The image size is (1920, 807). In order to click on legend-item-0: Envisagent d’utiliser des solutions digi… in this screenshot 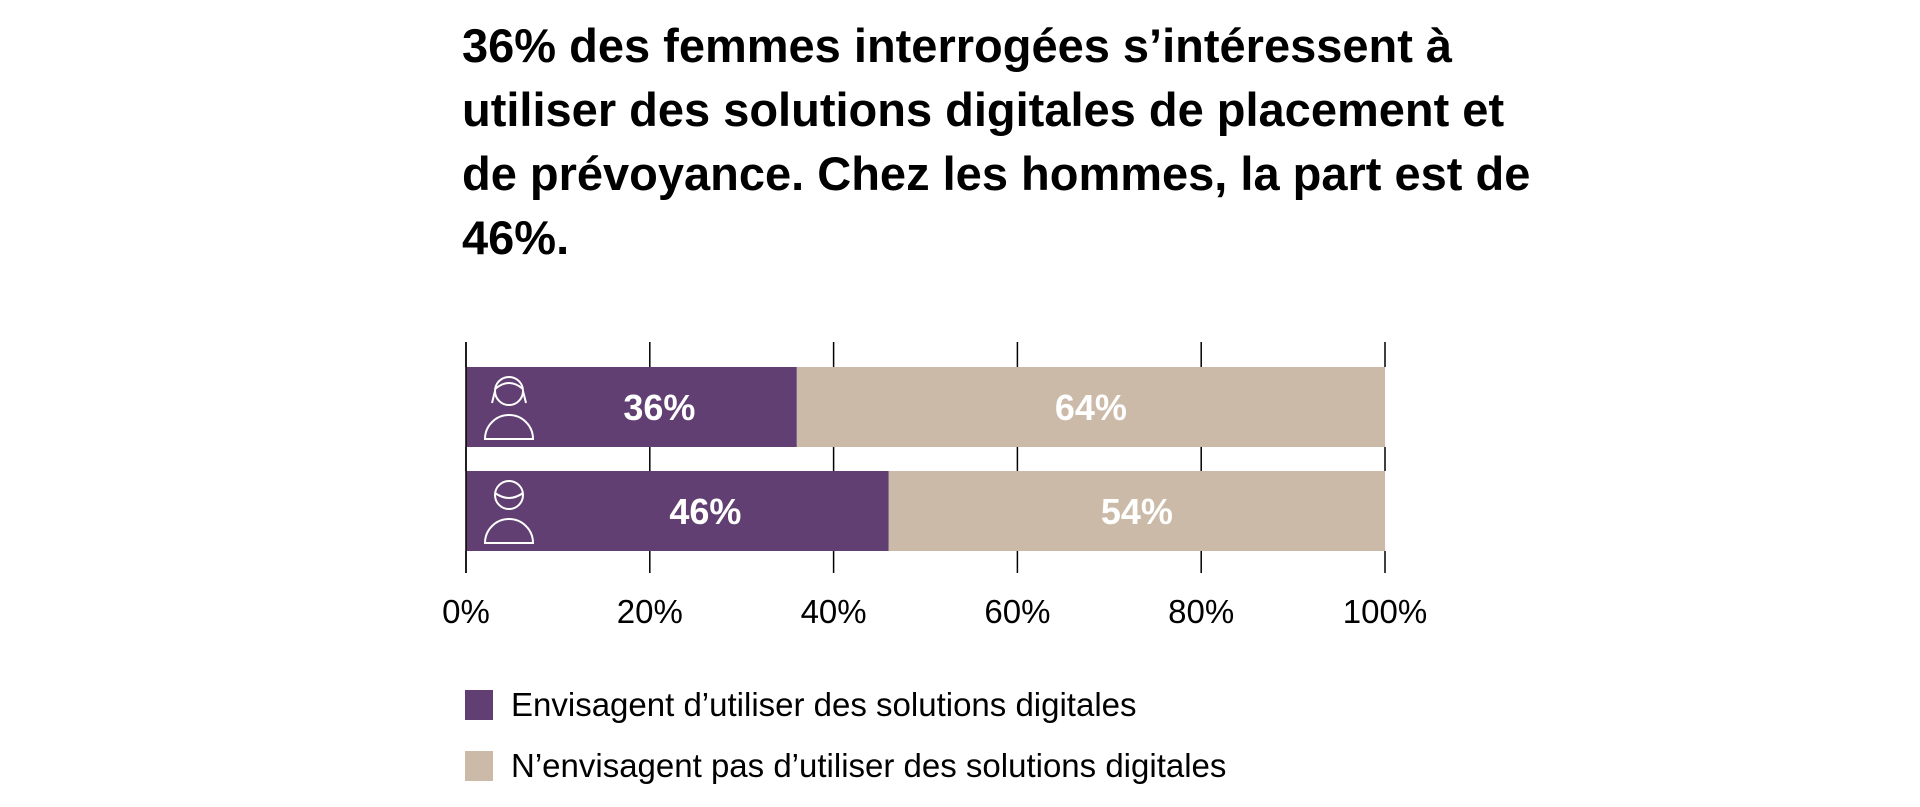, I will do `click(801, 705)`.